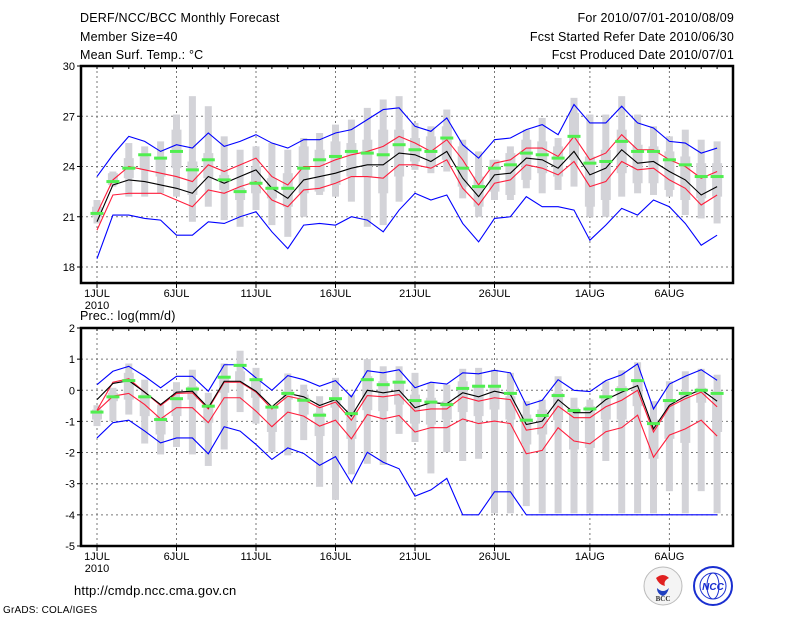 The height and width of the screenshot is (618, 800). I want to click on forecast-period: For 2010/07/01-2010/08/09, so click(655, 18).